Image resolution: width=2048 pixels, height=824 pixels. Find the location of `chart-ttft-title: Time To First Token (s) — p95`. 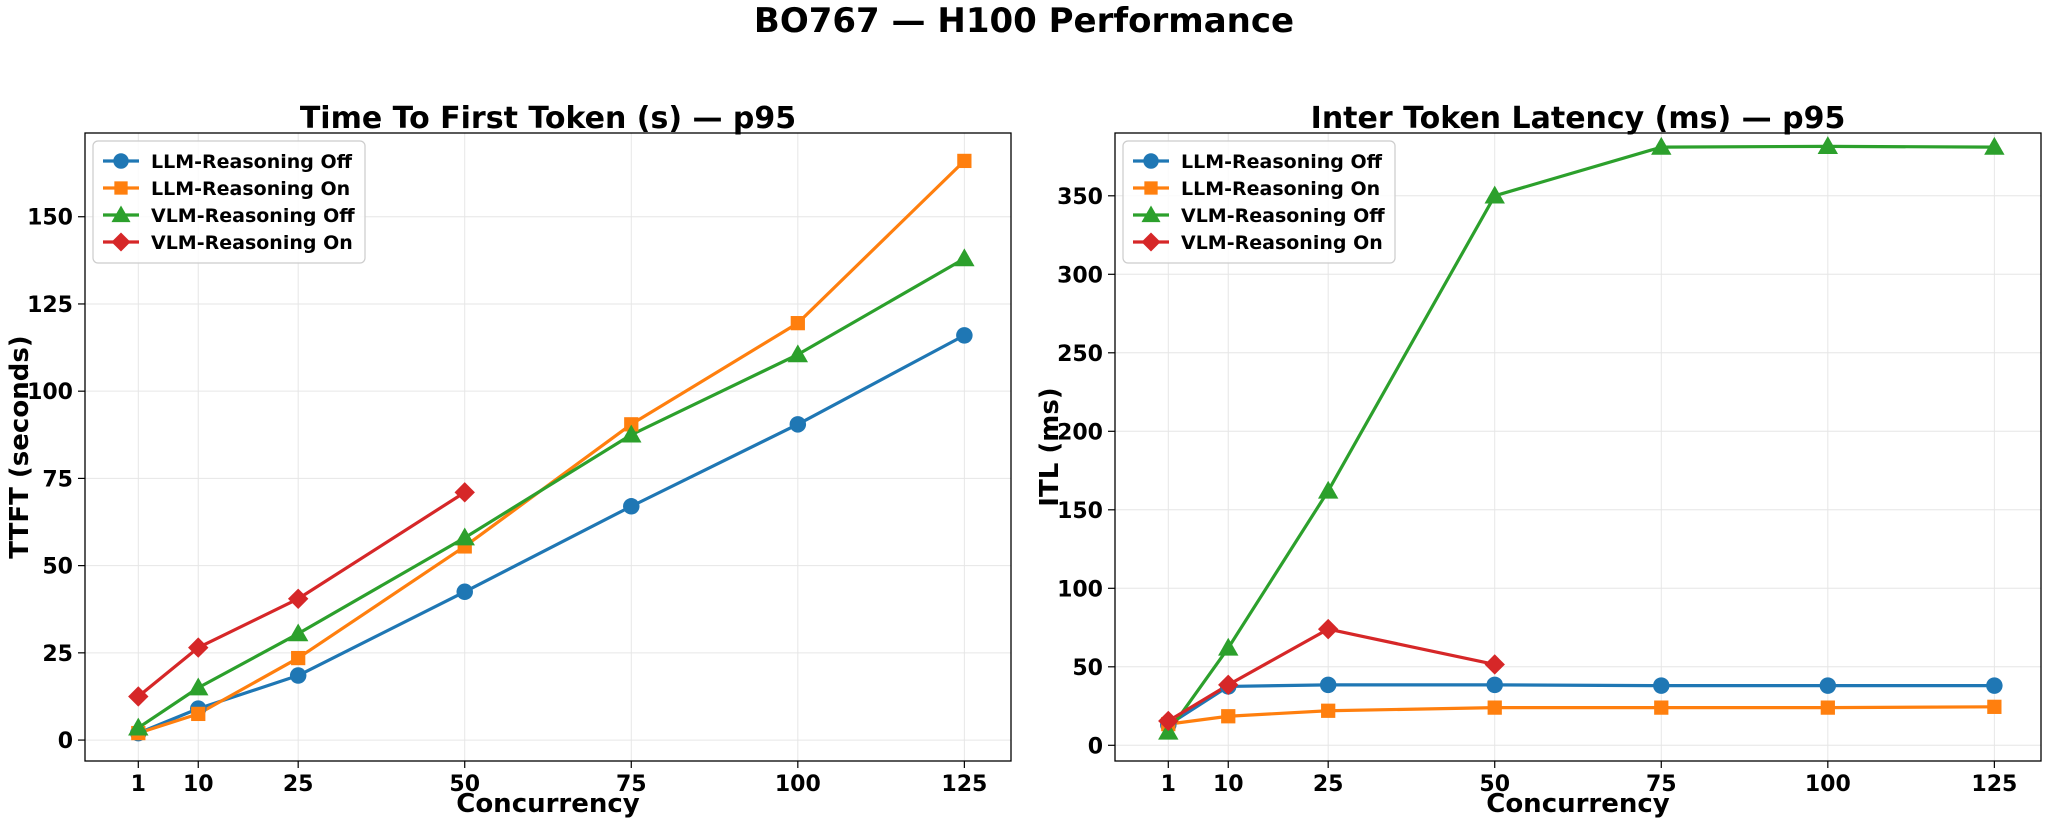

chart-ttft-title: Time To First Token (s) — p95 is located at coordinates (548, 118).